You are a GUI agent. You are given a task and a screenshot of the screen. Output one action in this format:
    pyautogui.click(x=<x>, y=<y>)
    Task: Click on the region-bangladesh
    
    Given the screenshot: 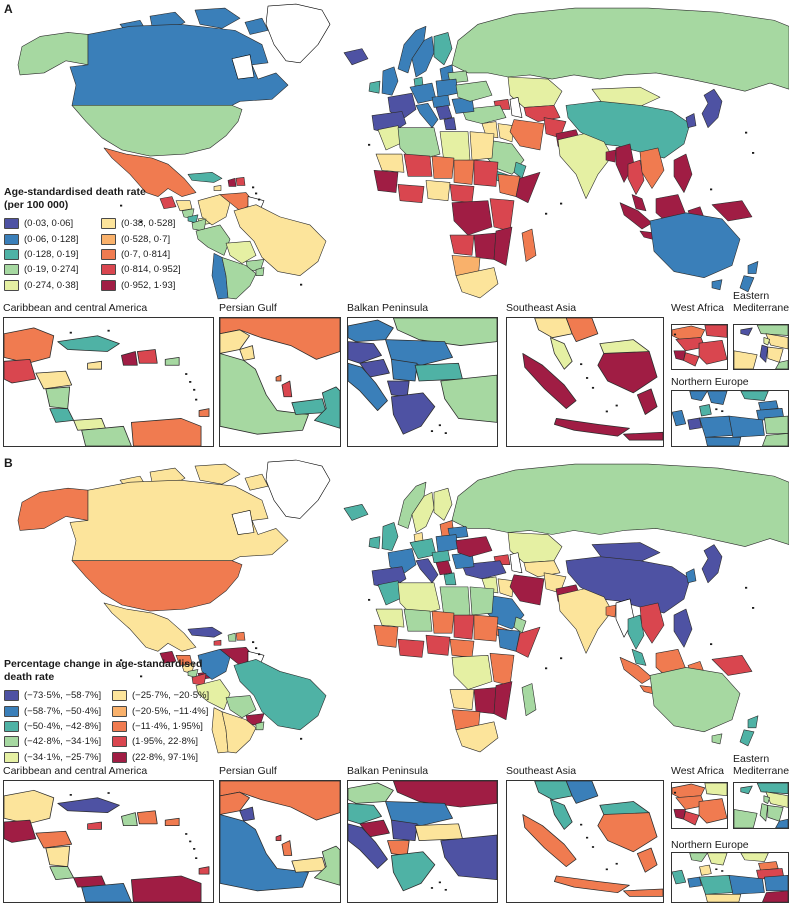 What is the action you would take?
    pyautogui.click(x=611, y=156)
    